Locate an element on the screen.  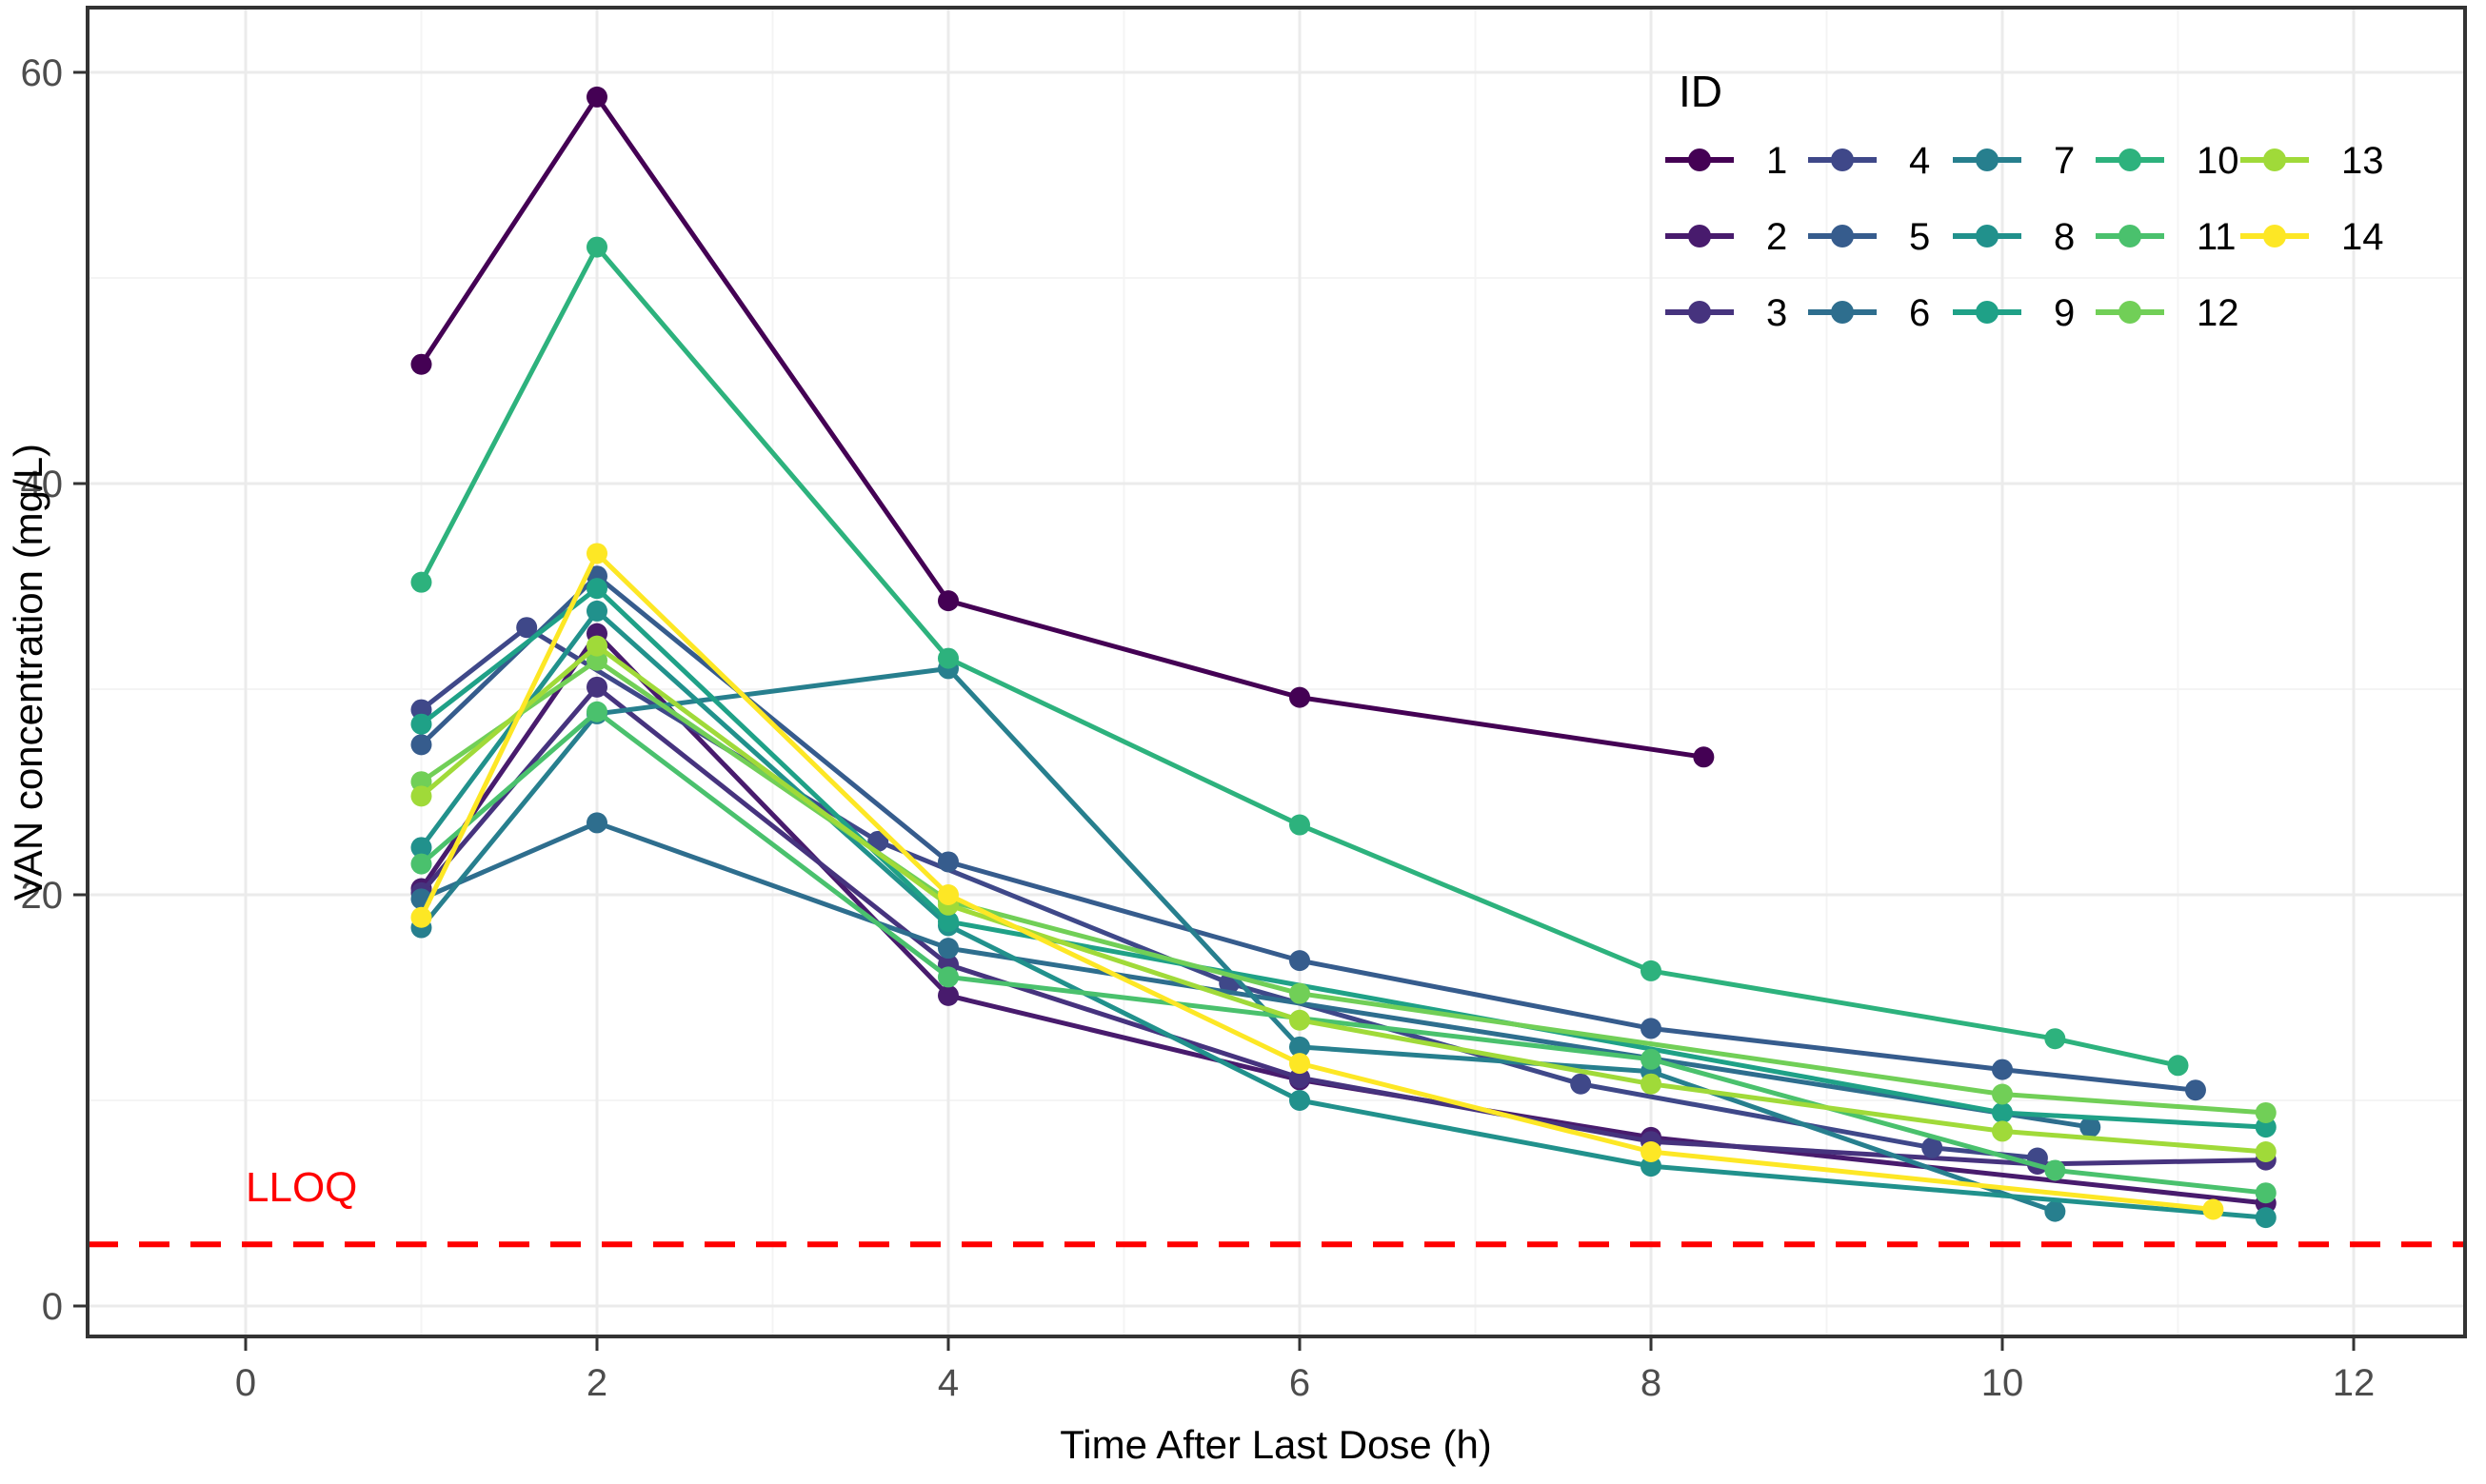
data-point-id8-t6 is located at coordinates (1299, 1100).